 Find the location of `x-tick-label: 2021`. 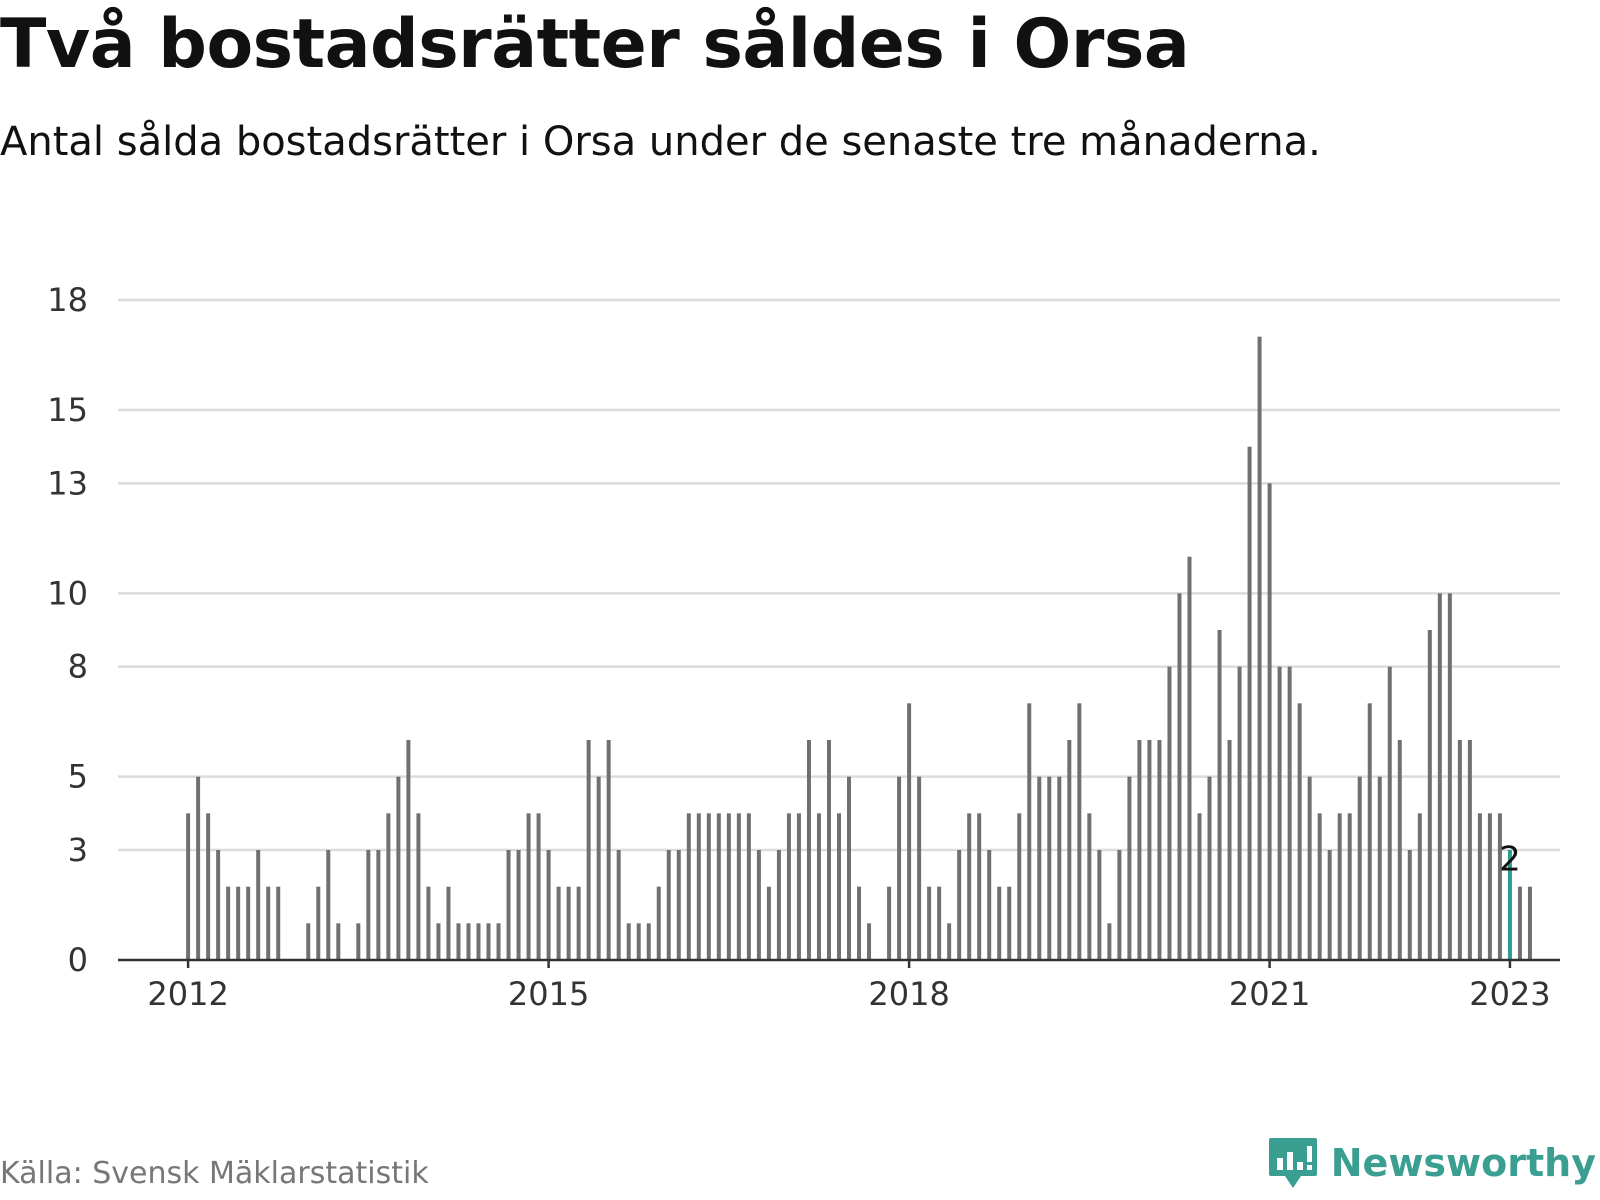

x-tick-label: 2021 is located at coordinates (1269, 994).